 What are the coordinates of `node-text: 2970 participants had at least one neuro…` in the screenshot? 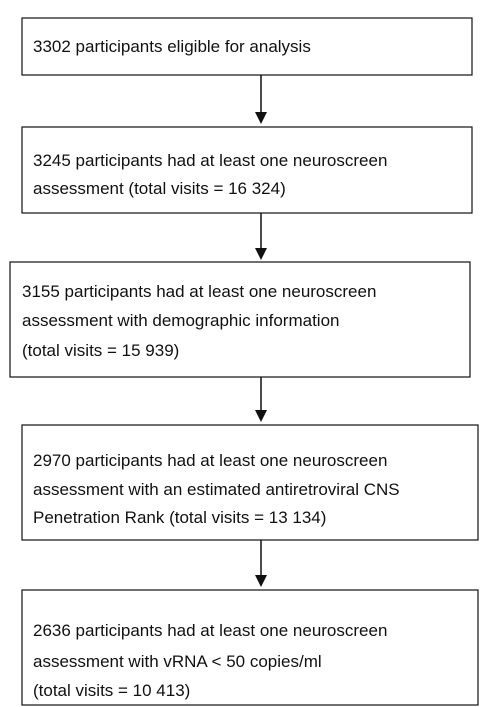 It's located at (210, 460).